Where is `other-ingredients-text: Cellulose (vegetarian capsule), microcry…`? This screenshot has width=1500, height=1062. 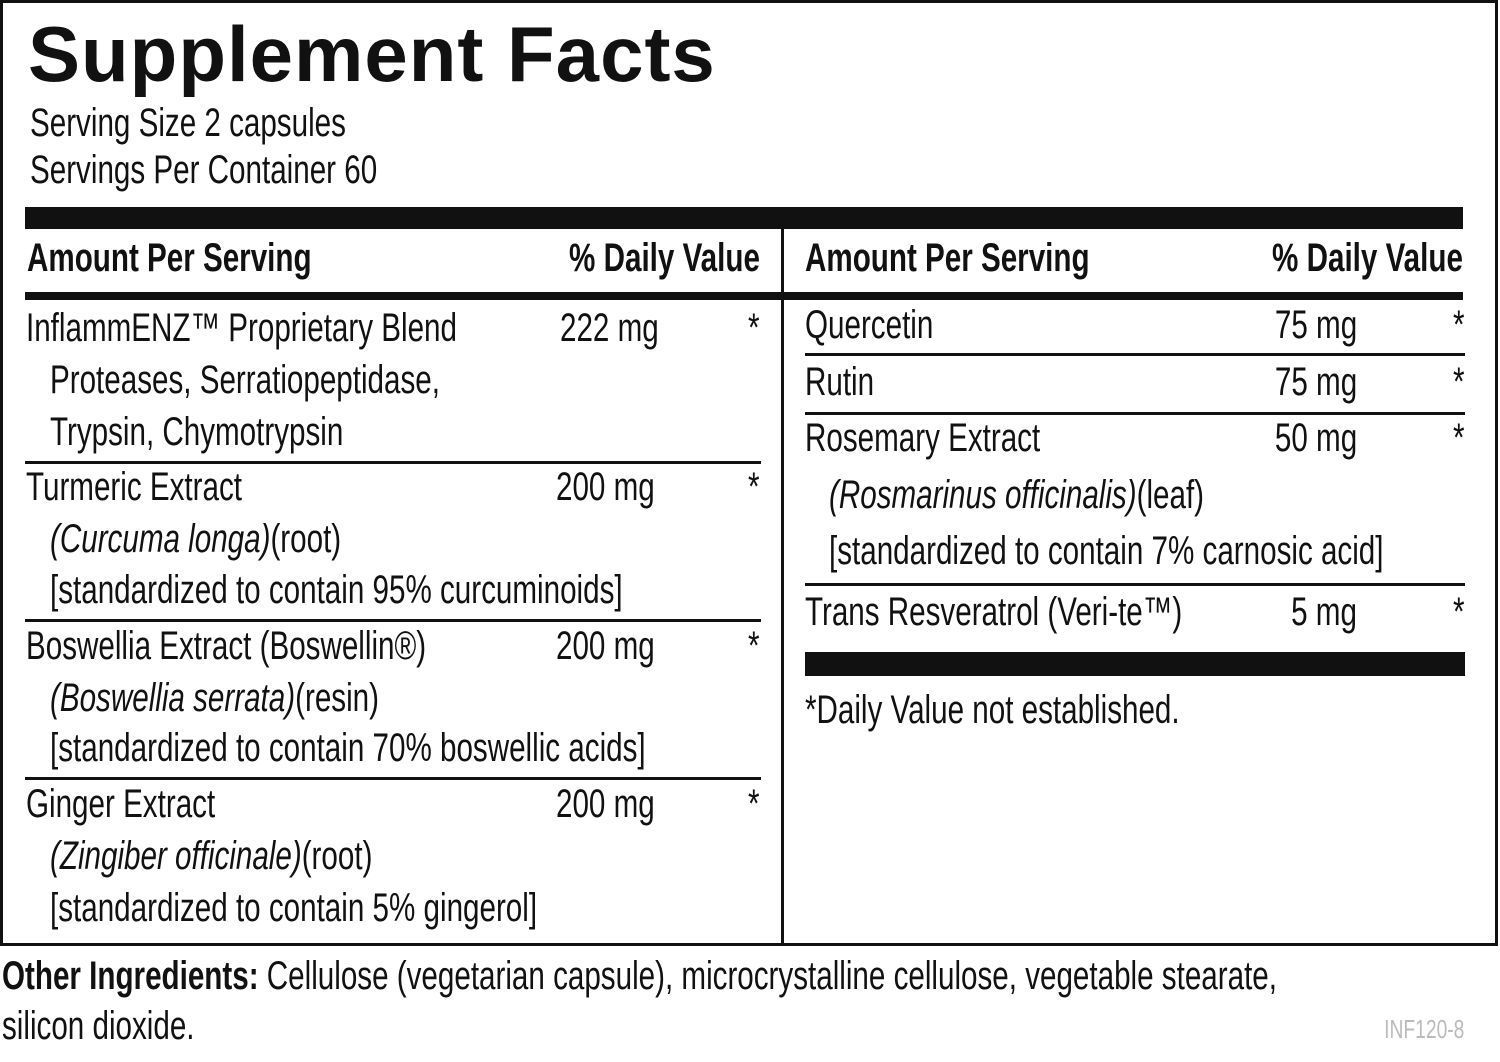
other-ingredients-text: Cellulose (vegetarian capsule), microcry… is located at coordinates (771, 976).